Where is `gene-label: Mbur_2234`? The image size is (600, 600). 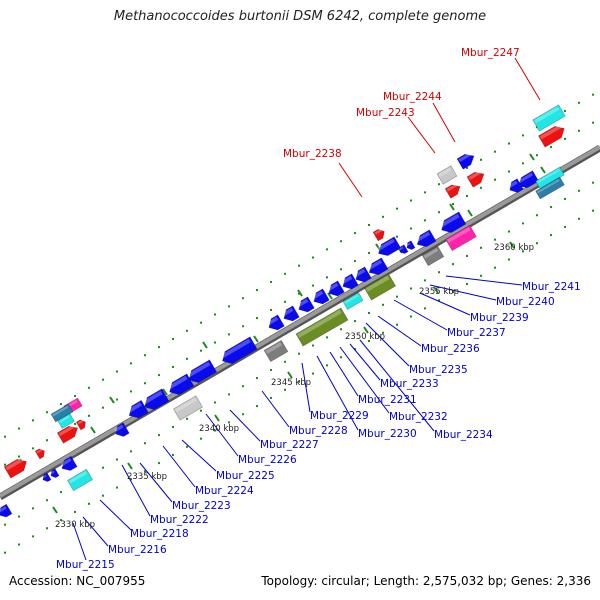
gene-label: Mbur_2234 is located at coordinates (463, 435).